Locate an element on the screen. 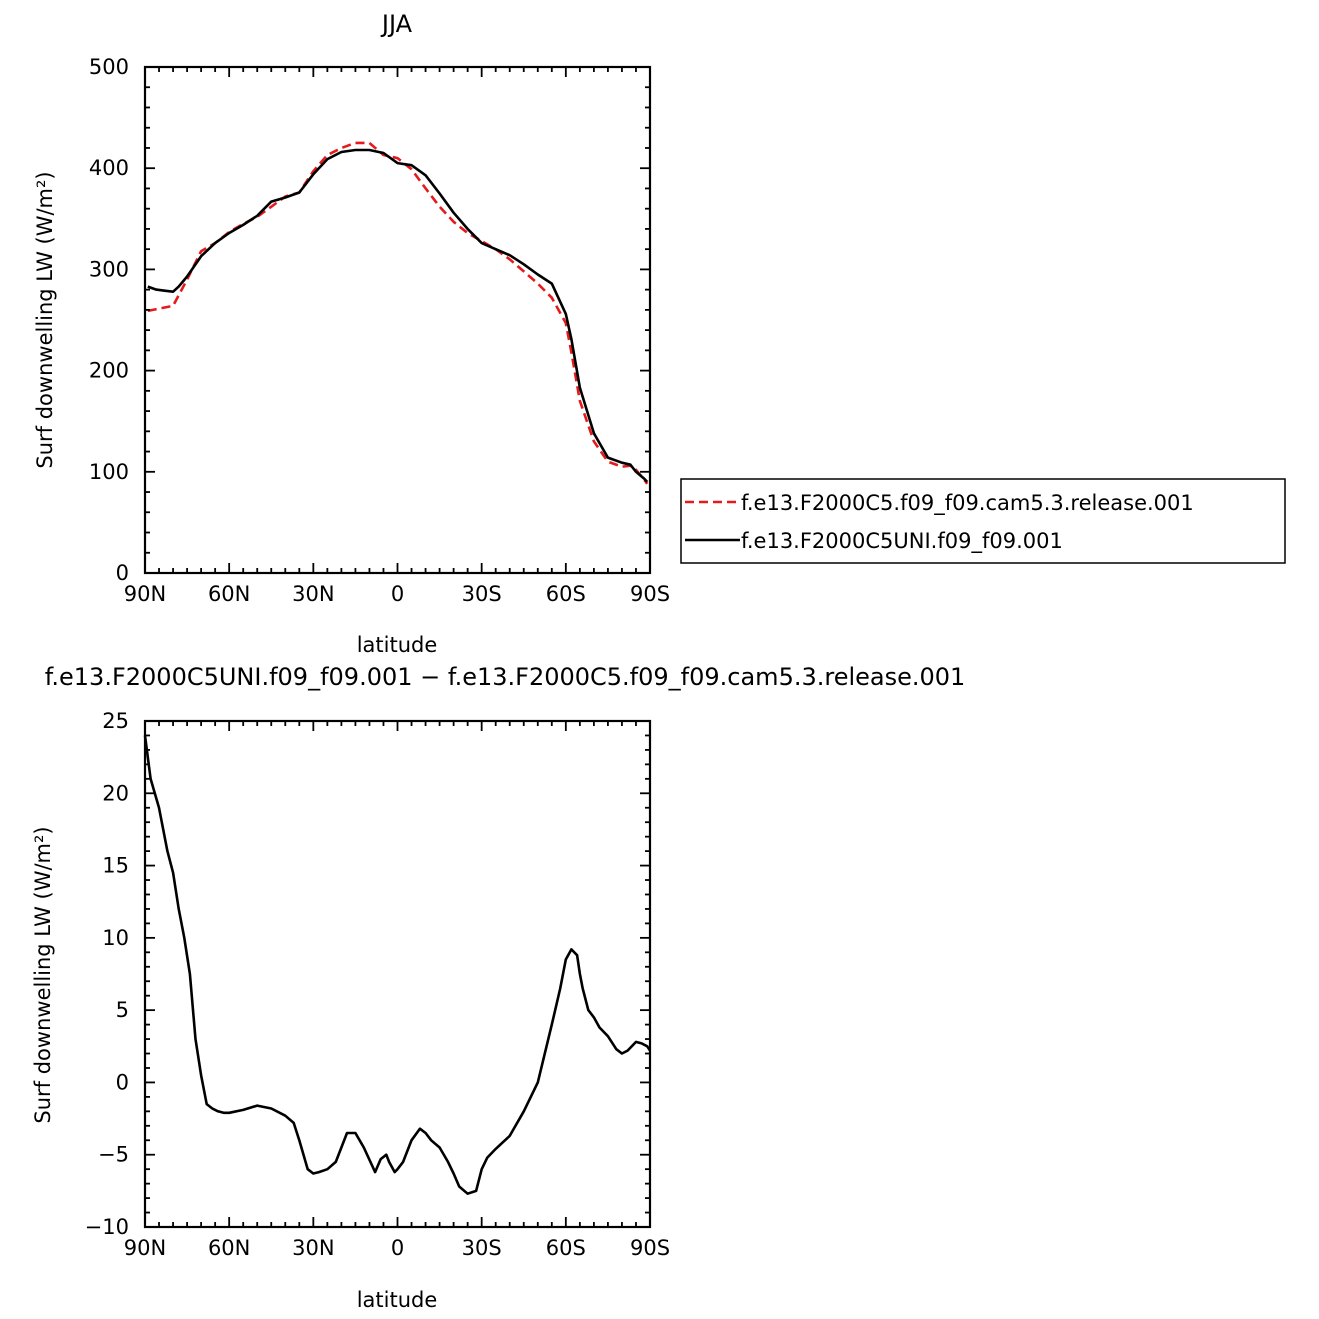  top-y-tick-label: 500 is located at coordinates (109, 67).